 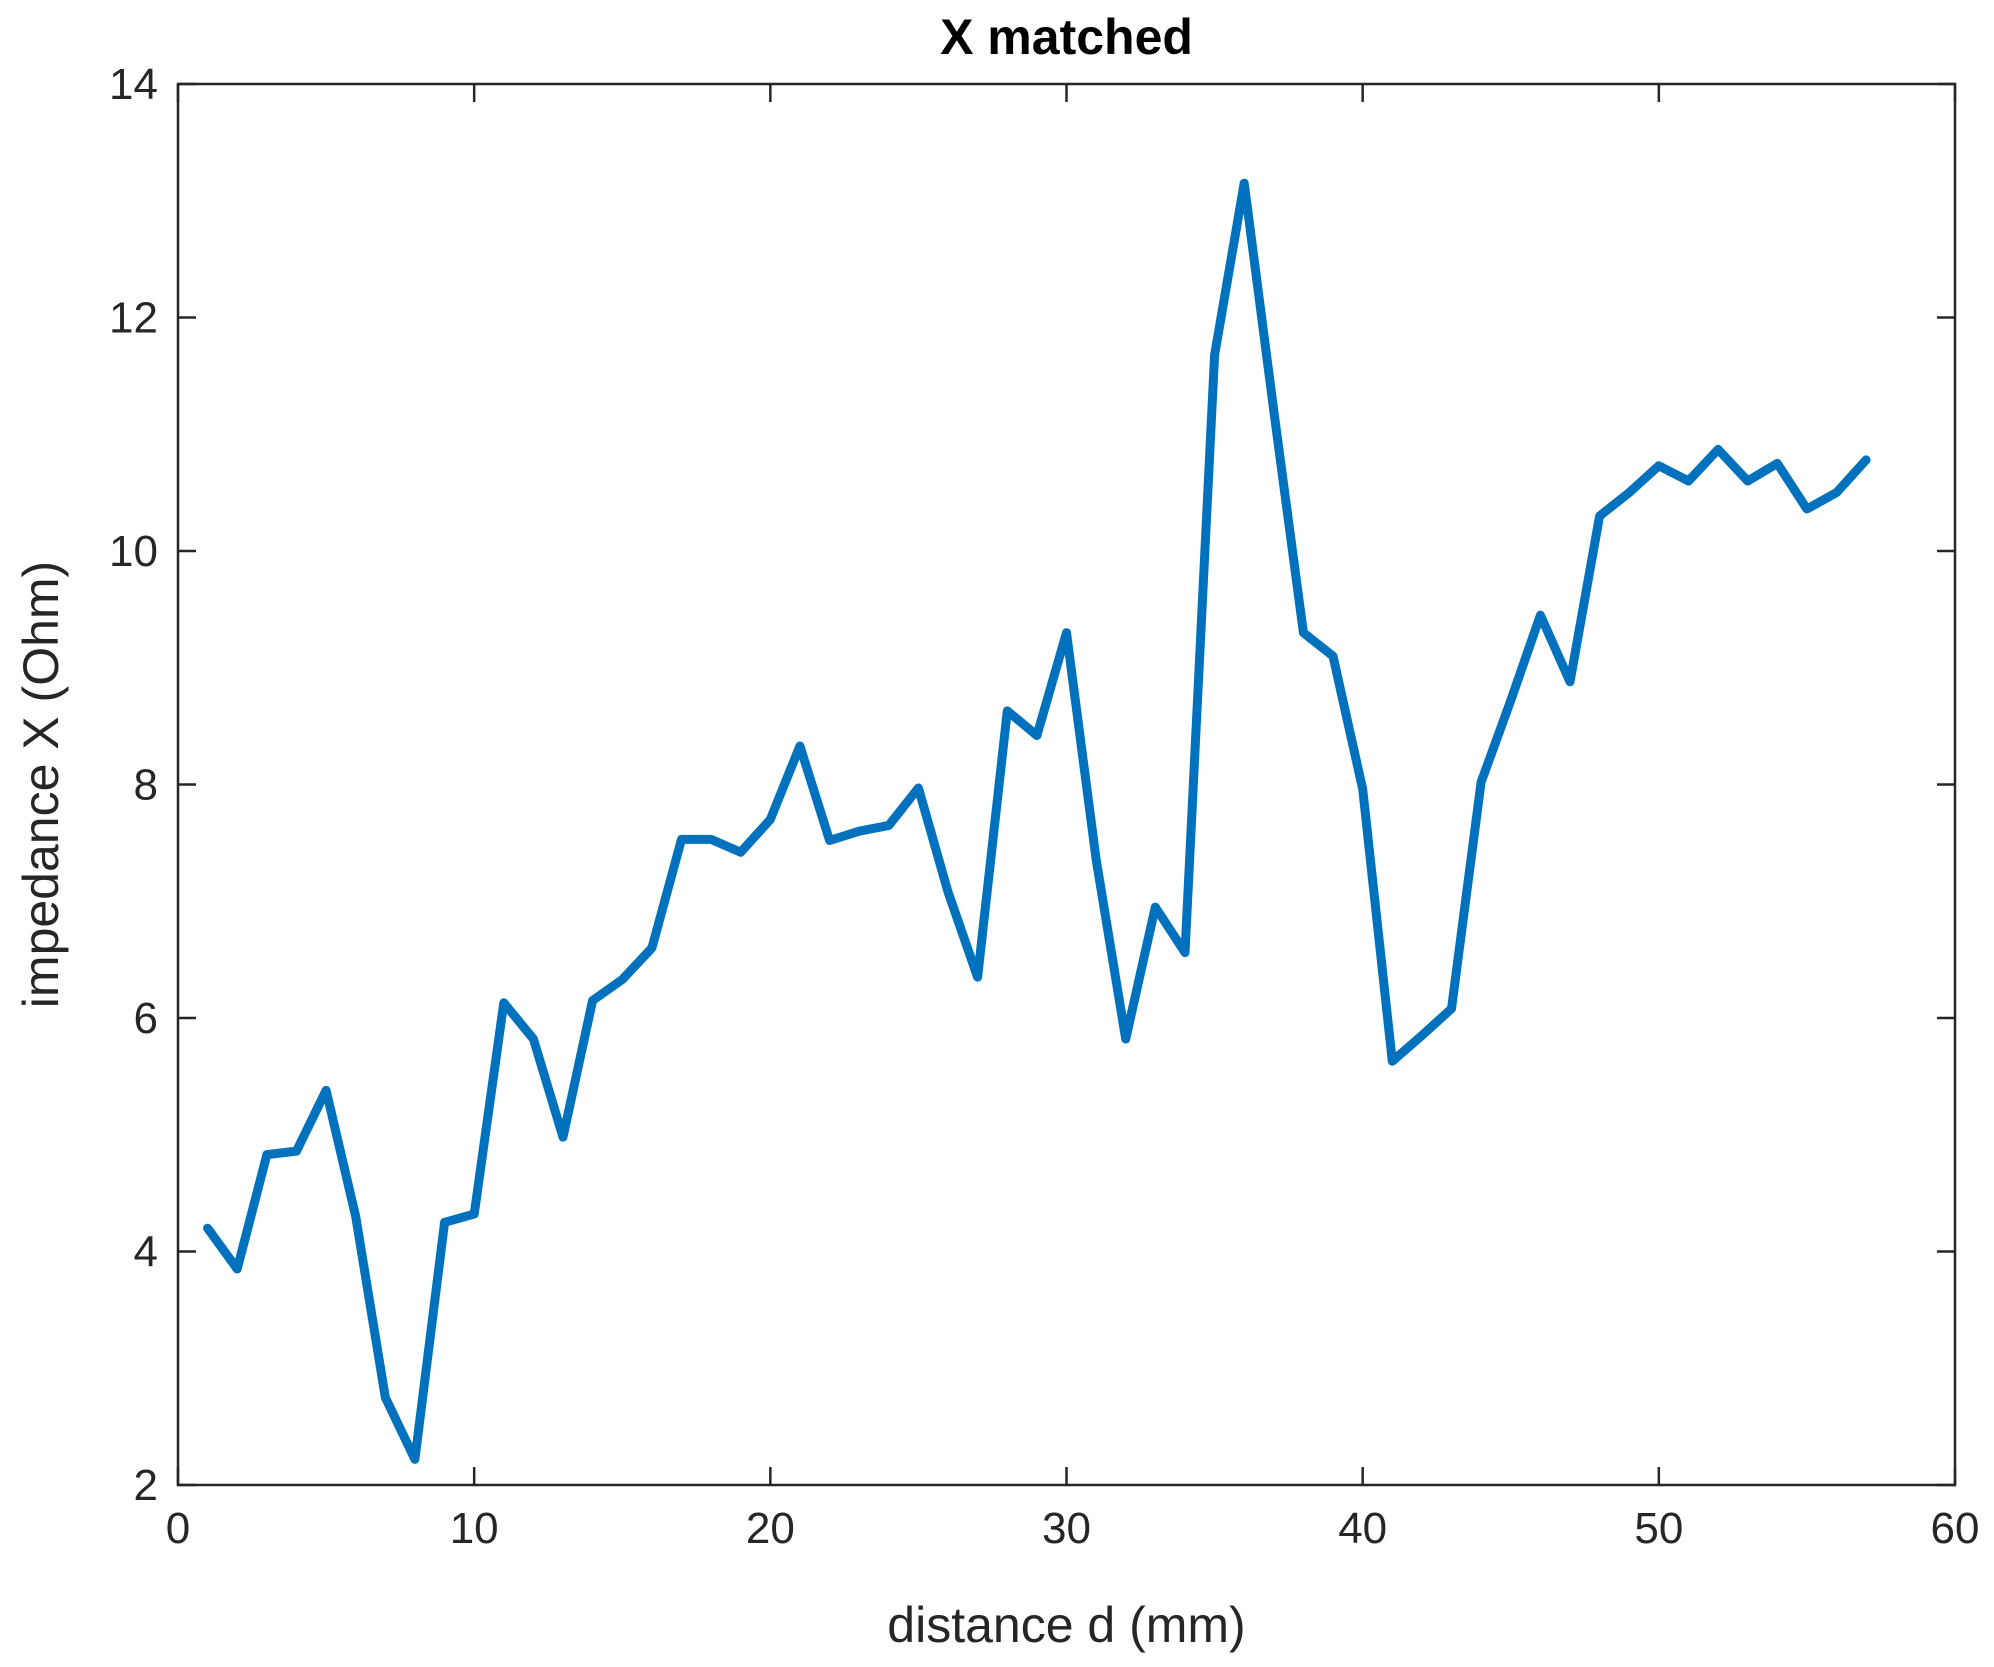 What do you see at coordinates (146, 1252) in the screenshot?
I see `y-tick-label-4: 4` at bounding box center [146, 1252].